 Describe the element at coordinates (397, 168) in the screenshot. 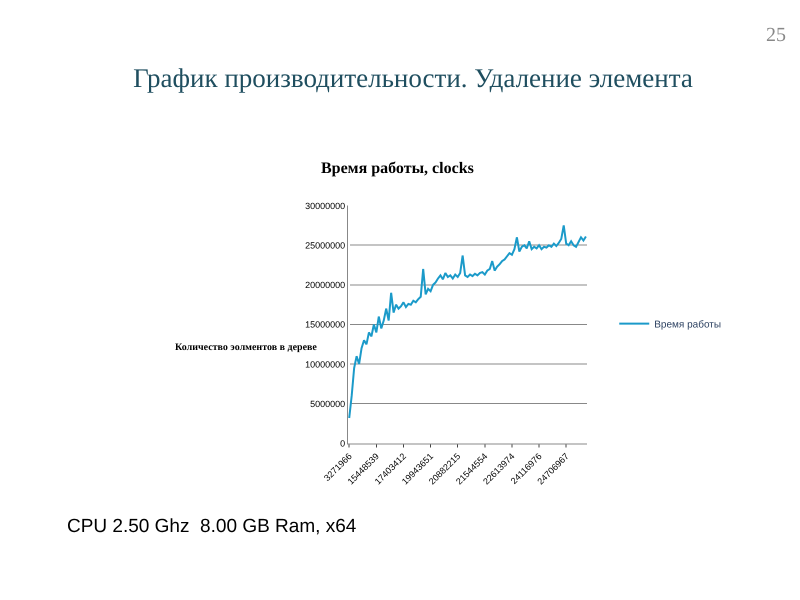

I see `chart-subtitle: Время работы, clocks` at that location.